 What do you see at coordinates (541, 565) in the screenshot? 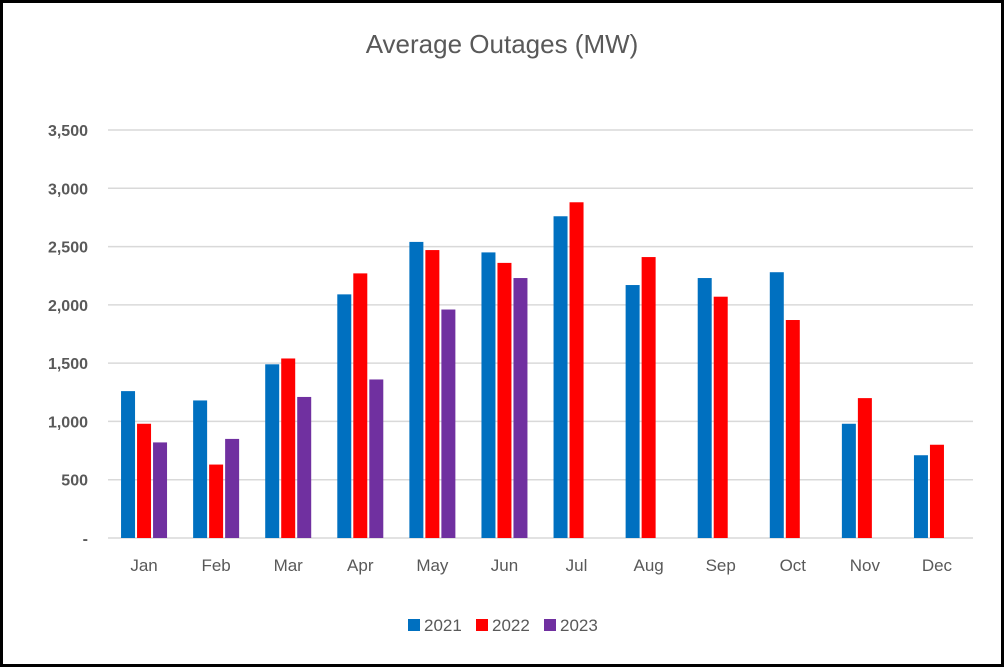
I see `x-axis-ticks: Jan Feb Mar Apr May Jun Jul Aug Sep Oct Nov Dec` at bounding box center [541, 565].